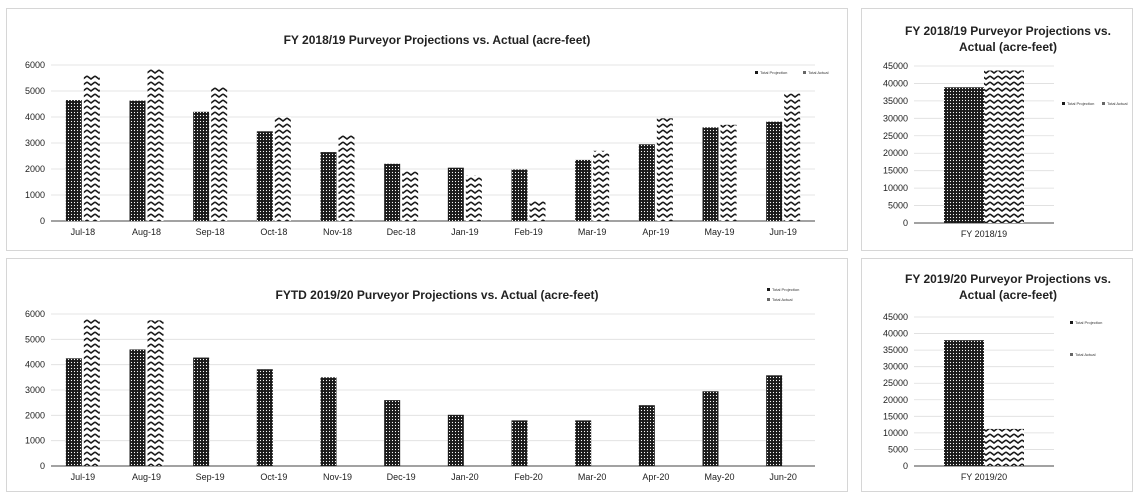  Describe the element at coordinates (210, 232) in the screenshot. I see `x-tick-label: Sep-18` at that location.